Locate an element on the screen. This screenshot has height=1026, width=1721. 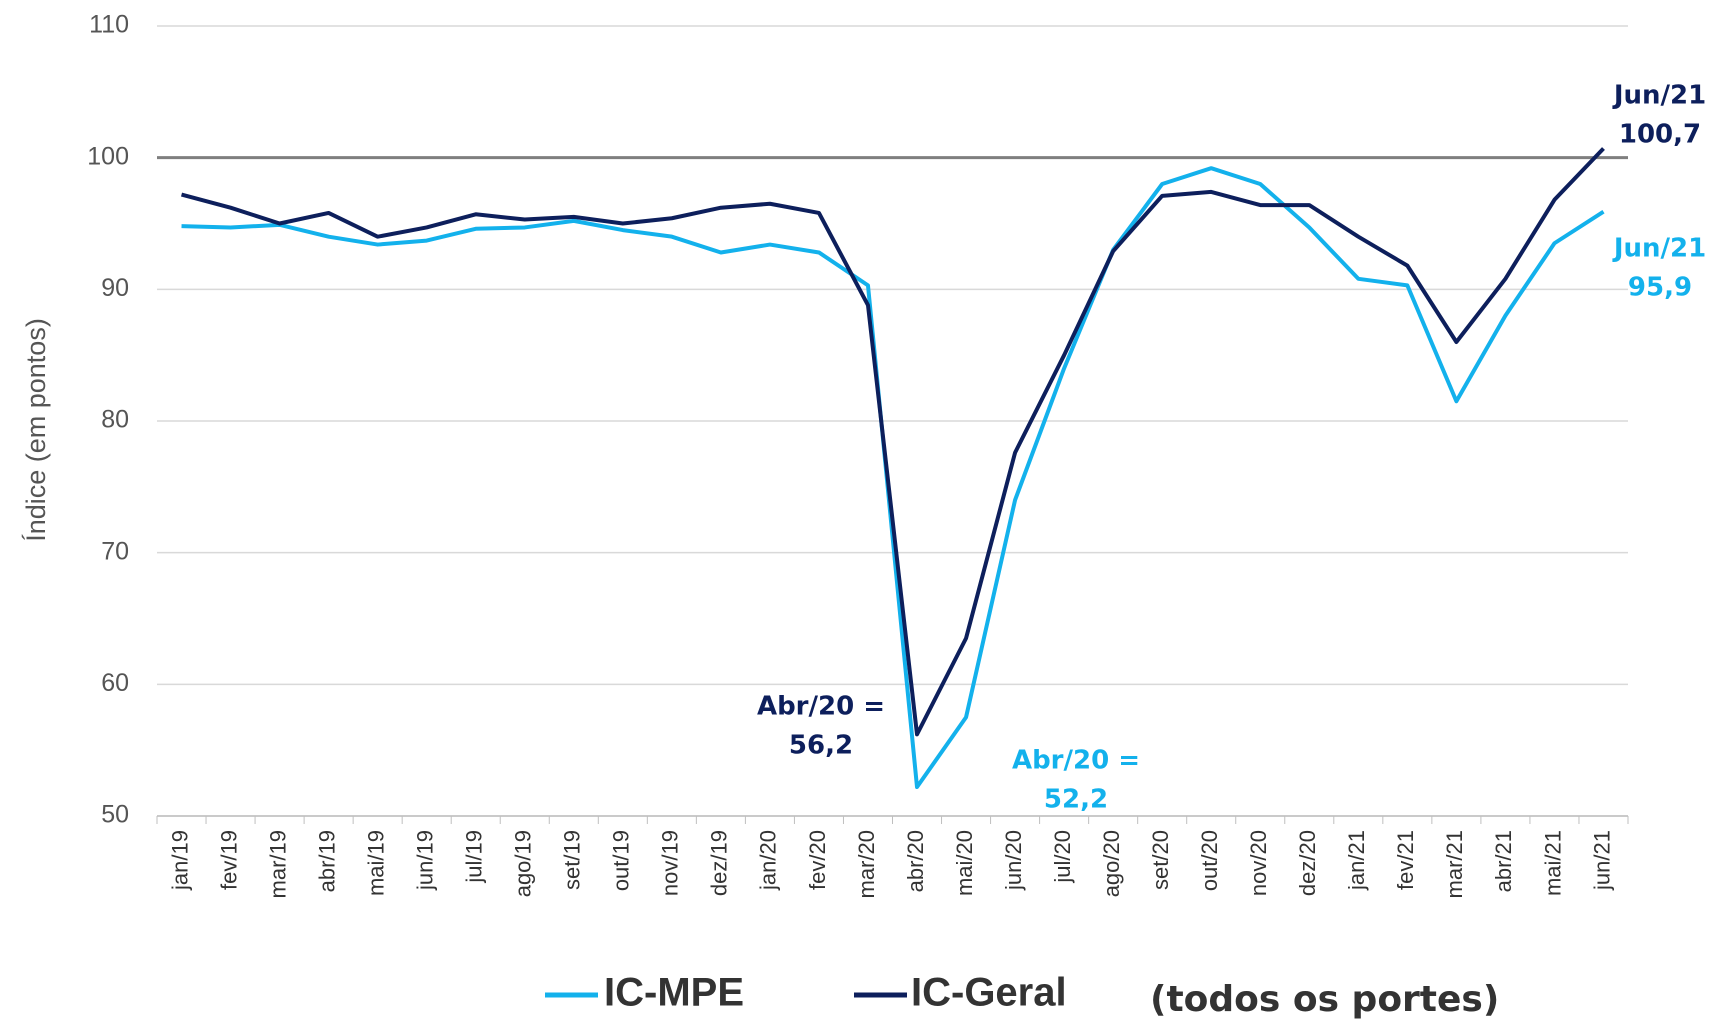
x-tick-label: abr/19 is located at coordinates (326, 861).